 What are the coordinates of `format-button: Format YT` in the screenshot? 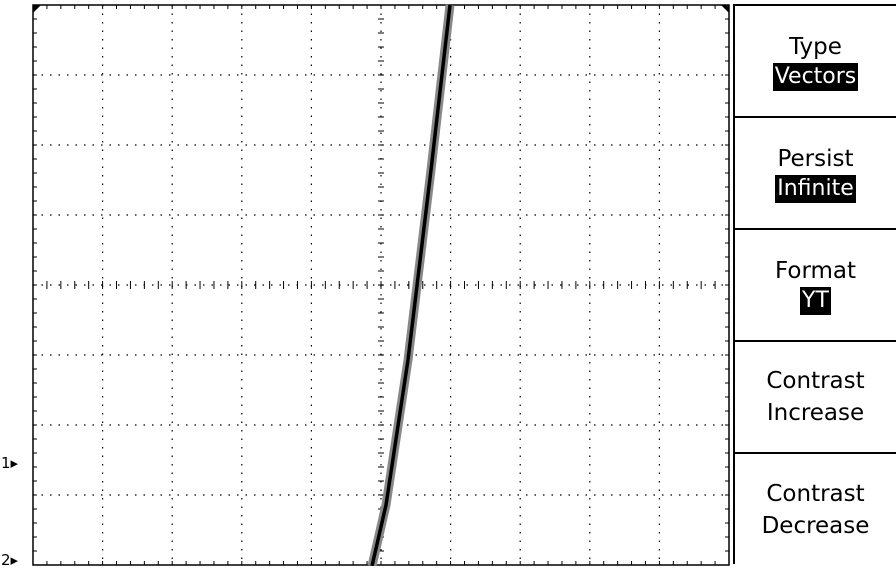 It's located at (815, 286).